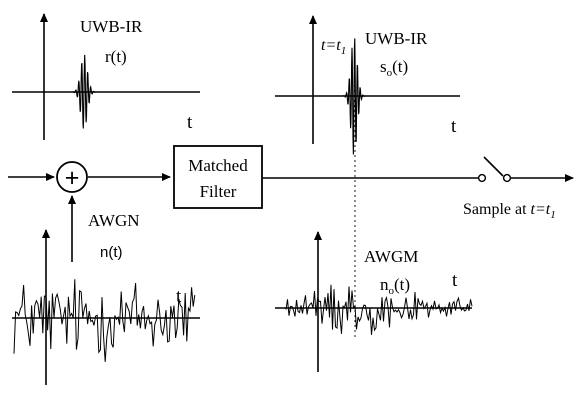 Image resolution: width=579 pixels, height=396 pixels. I want to click on input-pulse-title: UWB-IR, so click(111, 26).